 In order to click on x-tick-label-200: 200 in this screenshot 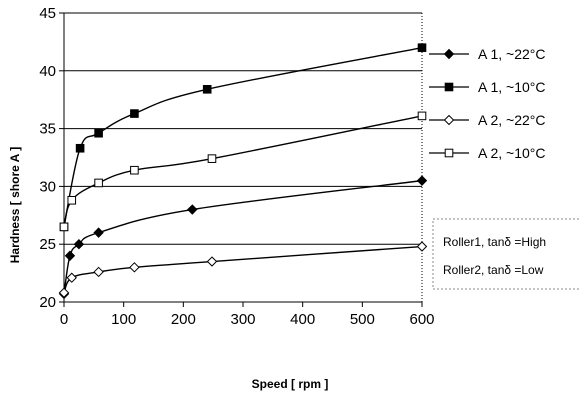, I will do `click(183, 319)`.